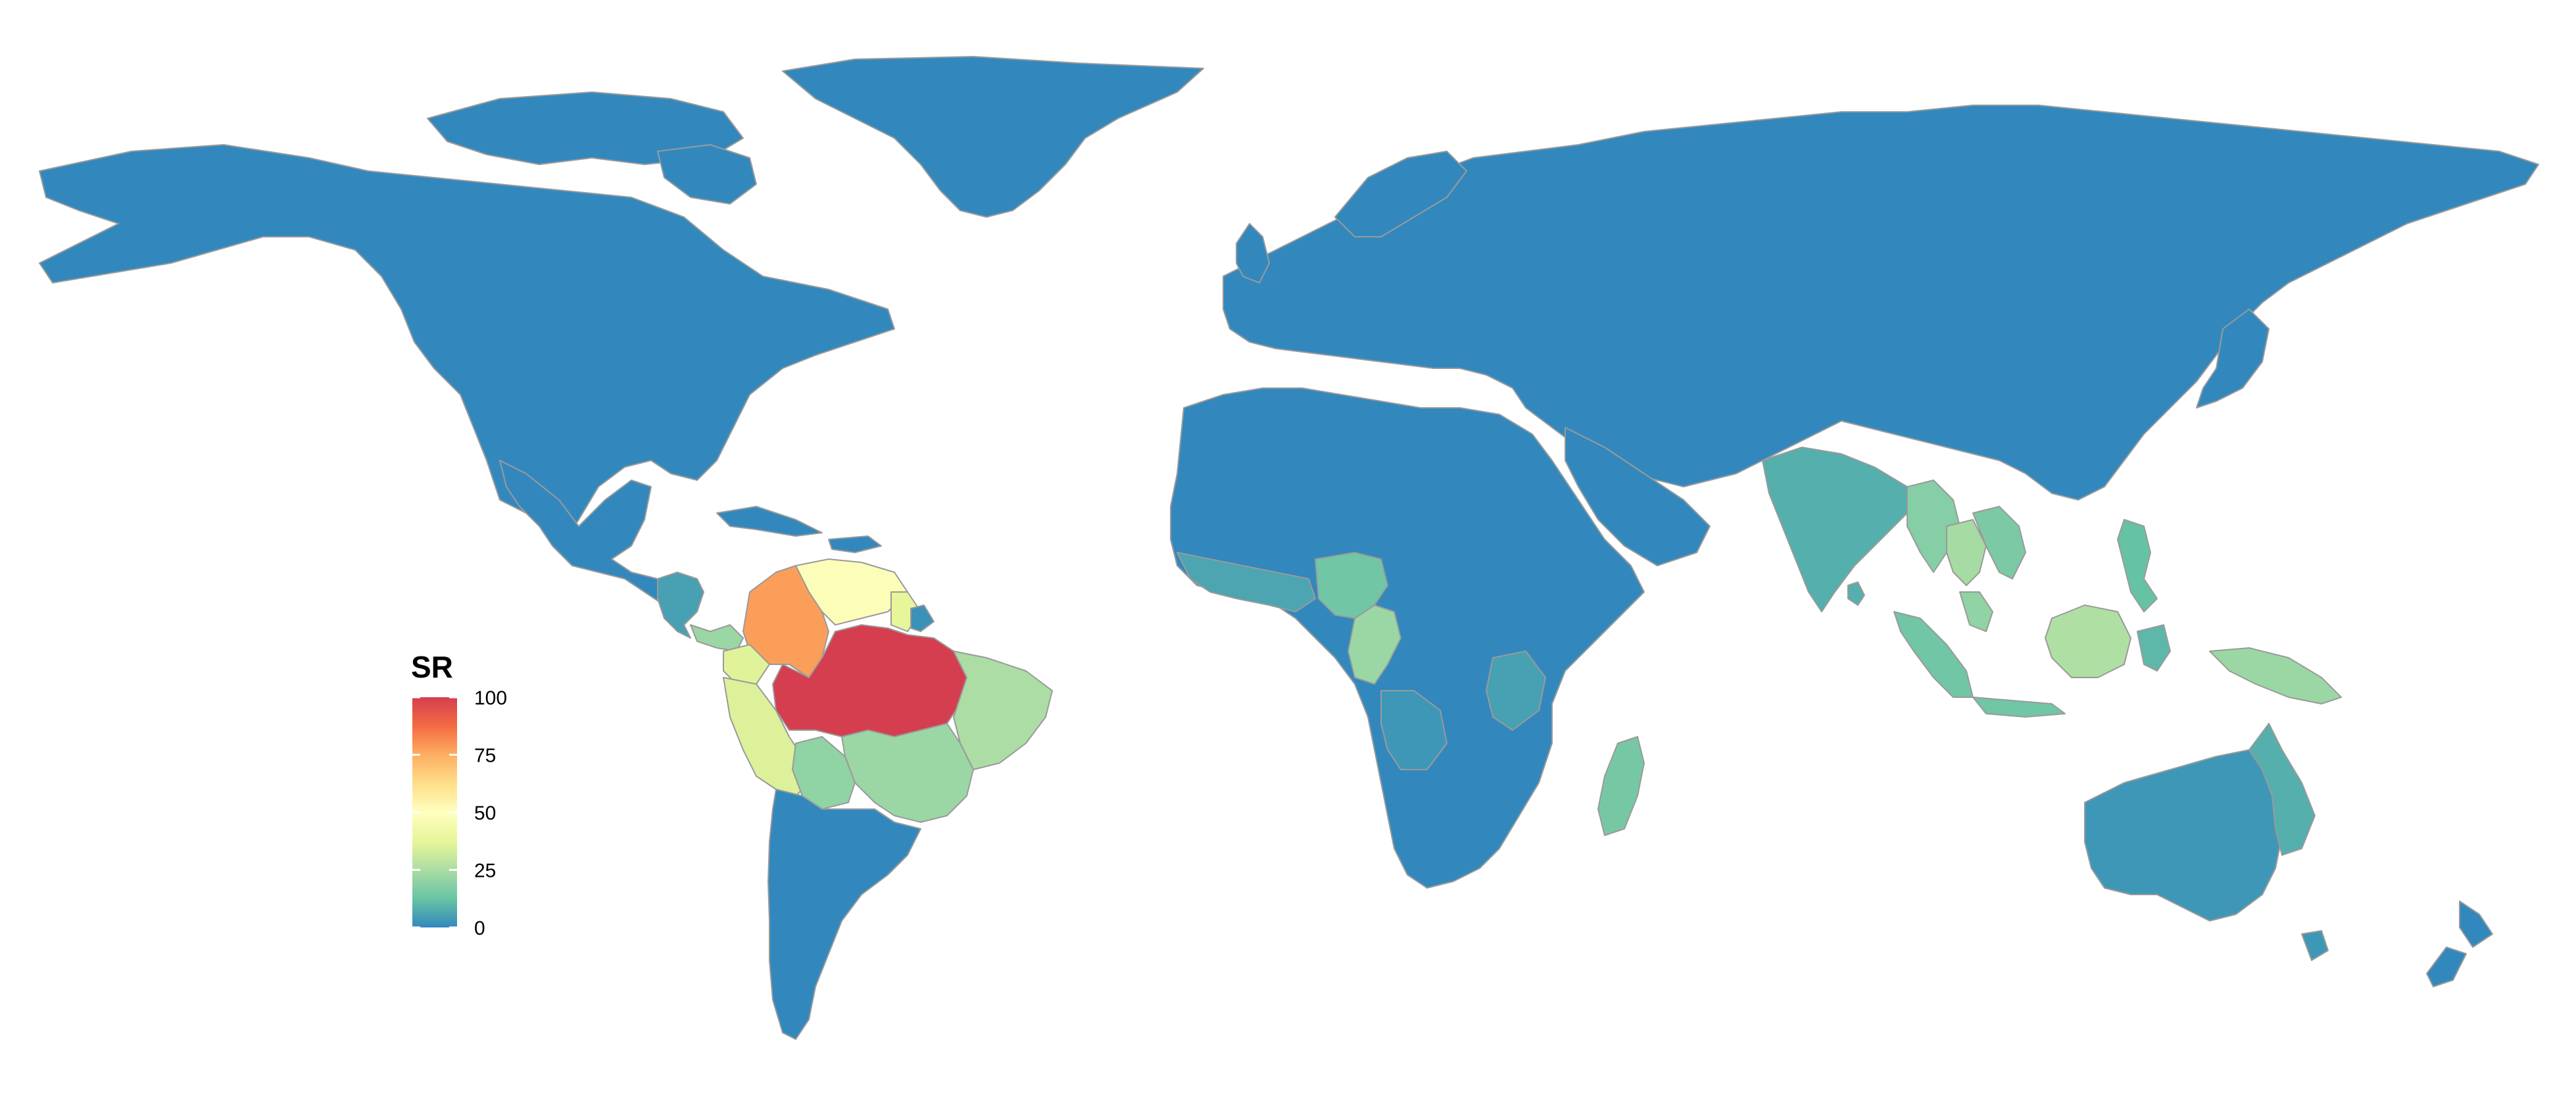 The image size is (2576, 1109). Describe the element at coordinates (1516, 691) in the screenshot. I see `region-east-africa` at that location.